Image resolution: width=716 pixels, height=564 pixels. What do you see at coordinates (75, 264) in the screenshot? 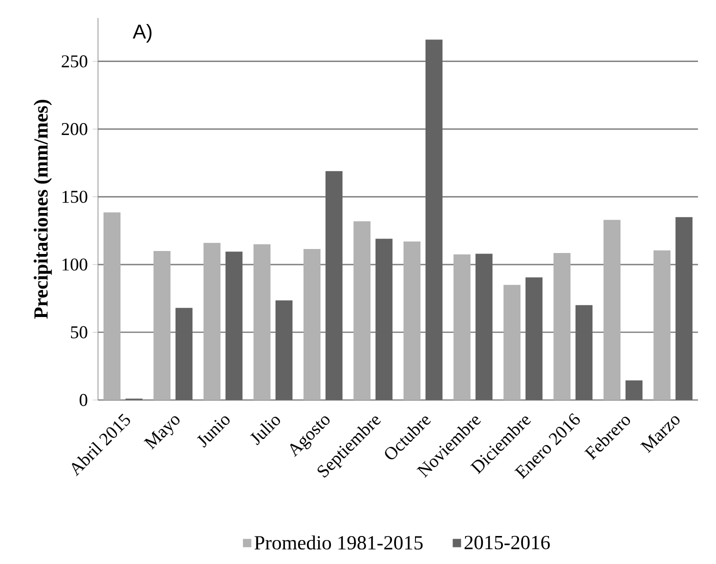
I see `y-tick-label: 100` at bounding box center [75, 264].